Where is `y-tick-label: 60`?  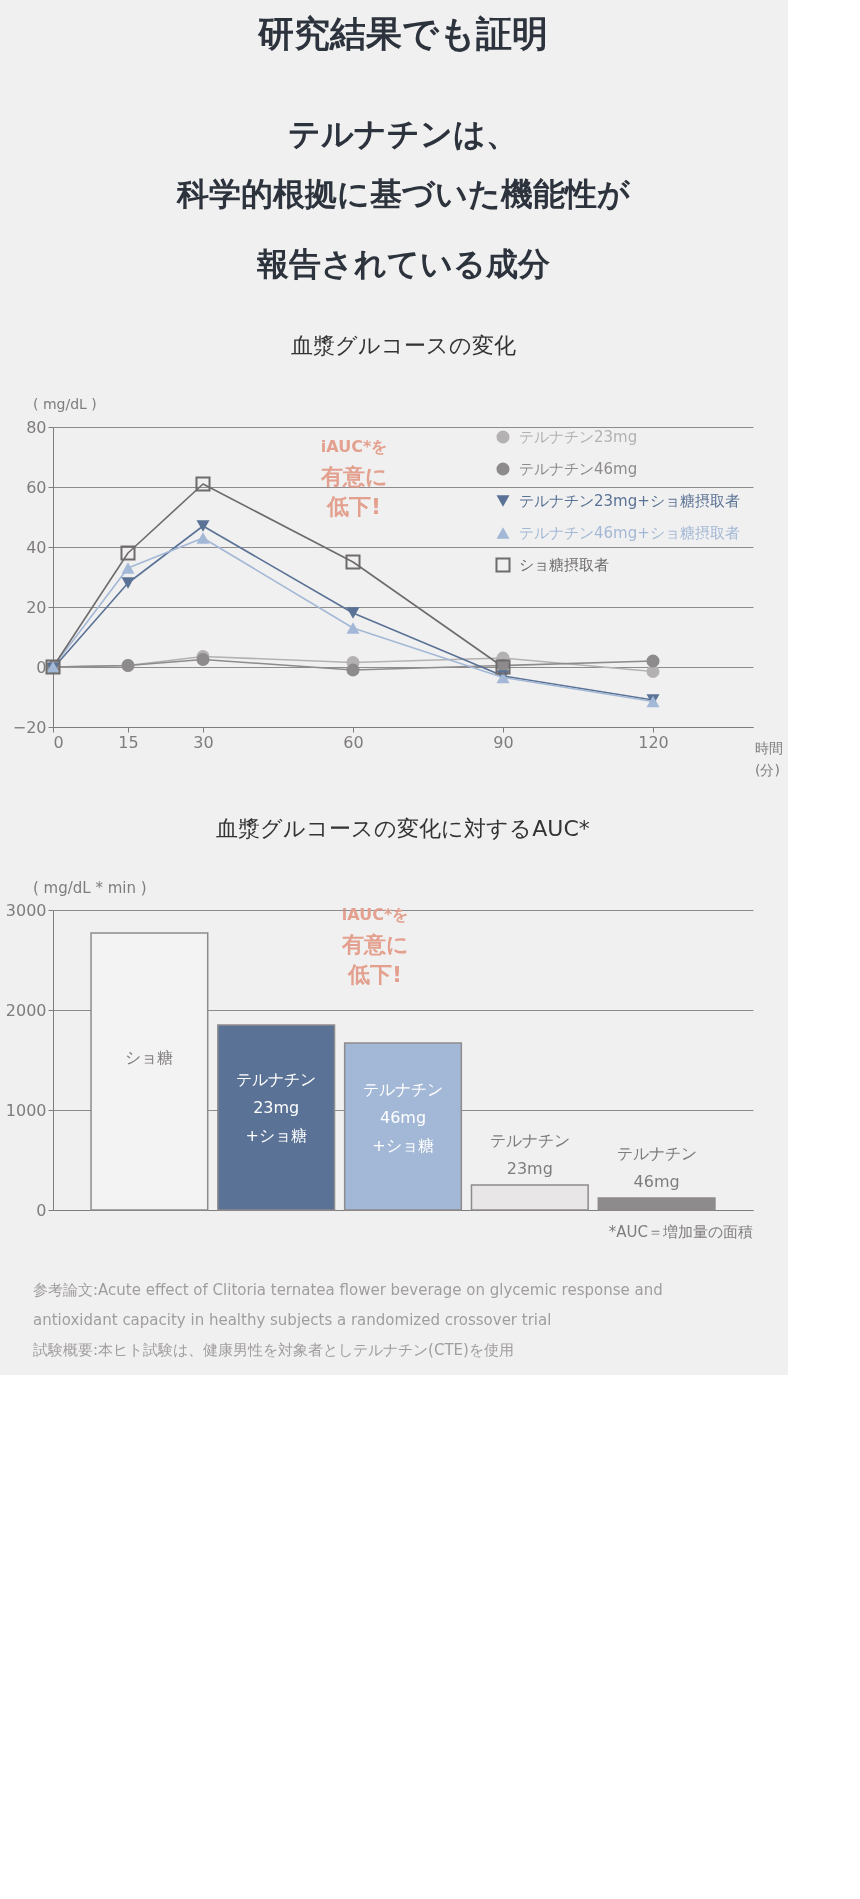 y-tick-label: 60 is located at coordinates (36, 487).